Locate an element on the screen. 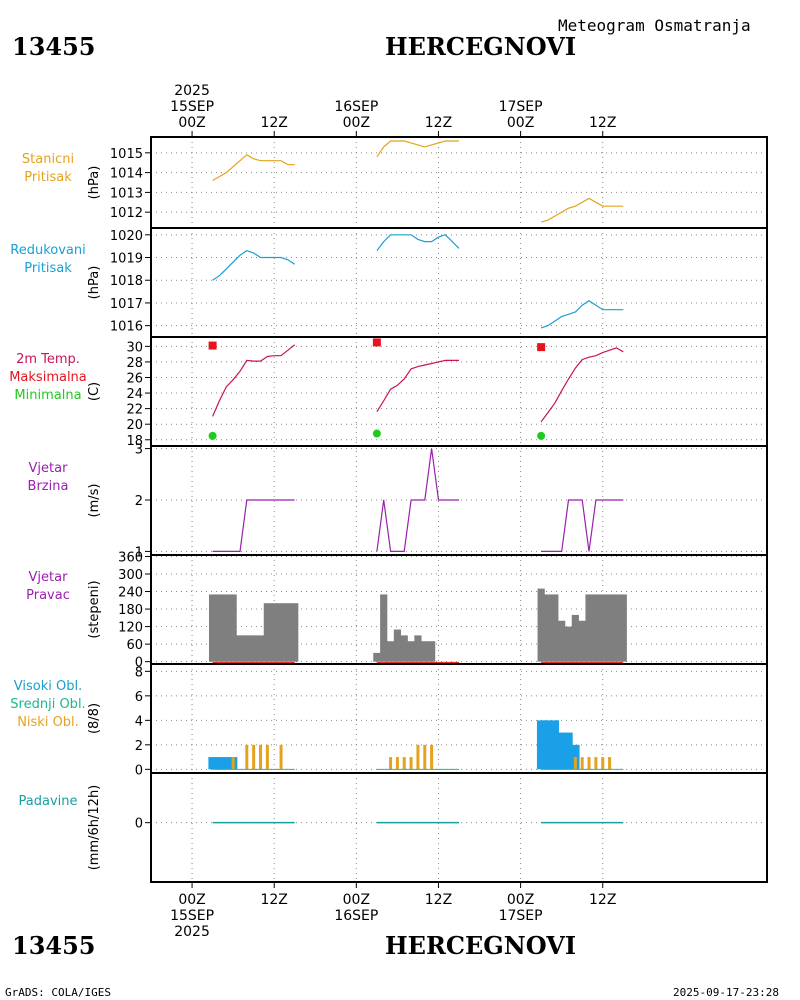  y-axis-label: (hPa) is located at coordinates (94, 283).